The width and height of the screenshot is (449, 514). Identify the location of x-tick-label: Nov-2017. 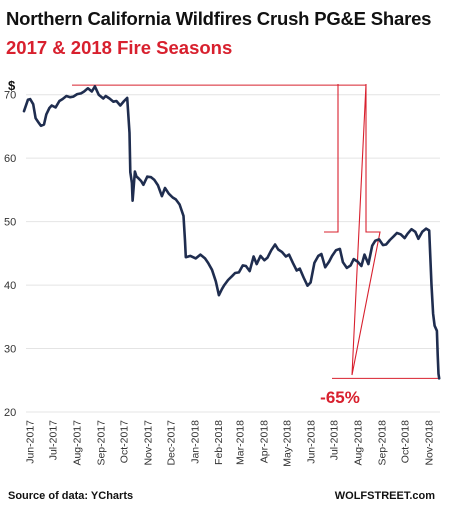
(148, 443).